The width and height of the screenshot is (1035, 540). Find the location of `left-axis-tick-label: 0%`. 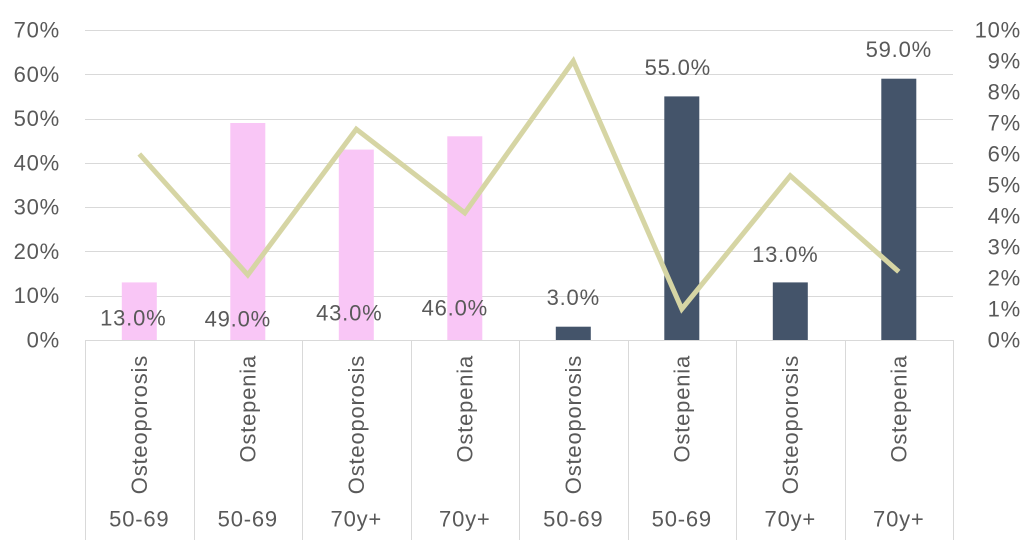

left-axis-tick-label: 0% is located at coordinates (43, 340).